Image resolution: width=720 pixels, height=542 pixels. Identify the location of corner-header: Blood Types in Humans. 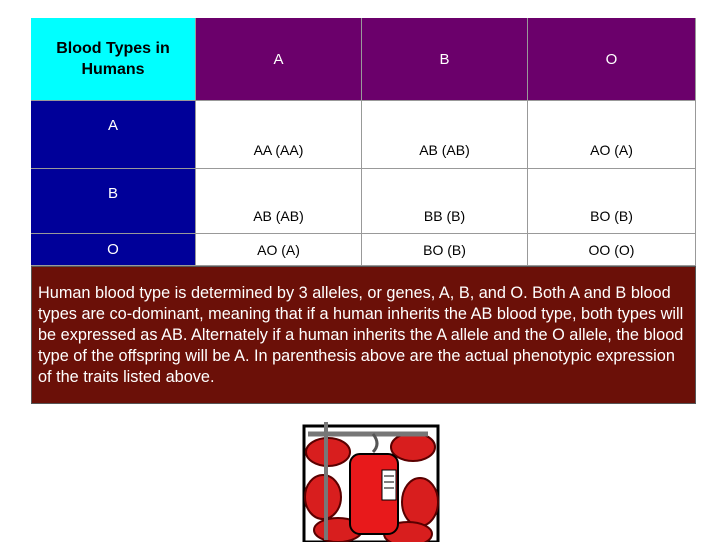
(113, 59).